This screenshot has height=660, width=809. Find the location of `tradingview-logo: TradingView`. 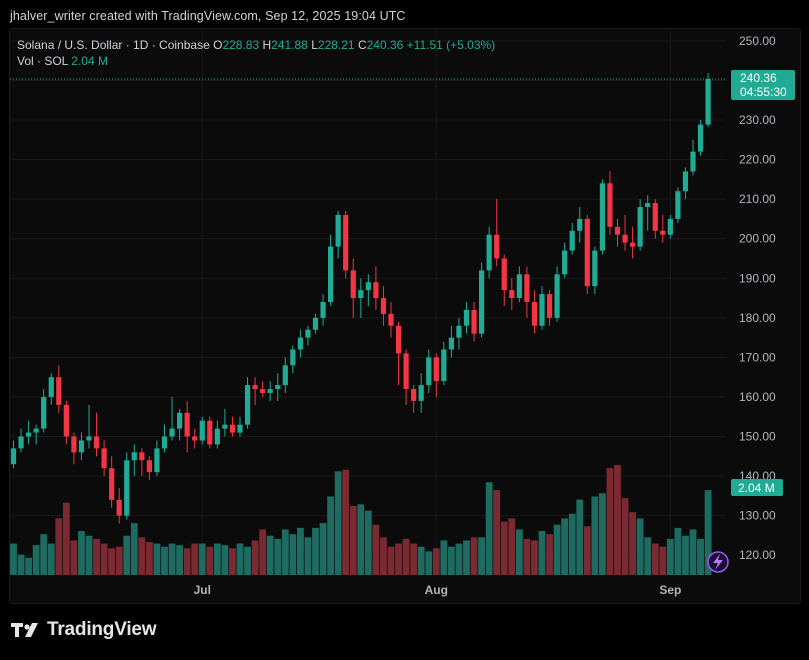

tradingview-logo: TradingView is located at coordinates (84, 630).